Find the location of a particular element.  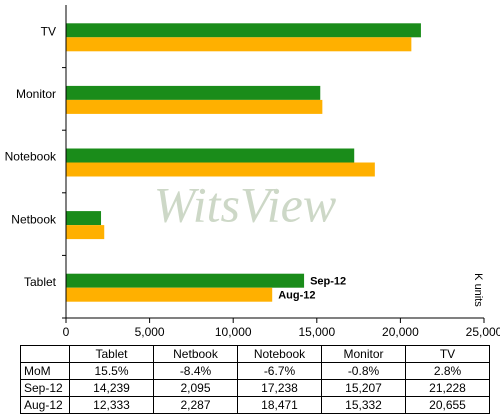

table-row: Aug-12 12,333 2,287 18,471 15,332 20,655 is located at coordinates (255, 405).